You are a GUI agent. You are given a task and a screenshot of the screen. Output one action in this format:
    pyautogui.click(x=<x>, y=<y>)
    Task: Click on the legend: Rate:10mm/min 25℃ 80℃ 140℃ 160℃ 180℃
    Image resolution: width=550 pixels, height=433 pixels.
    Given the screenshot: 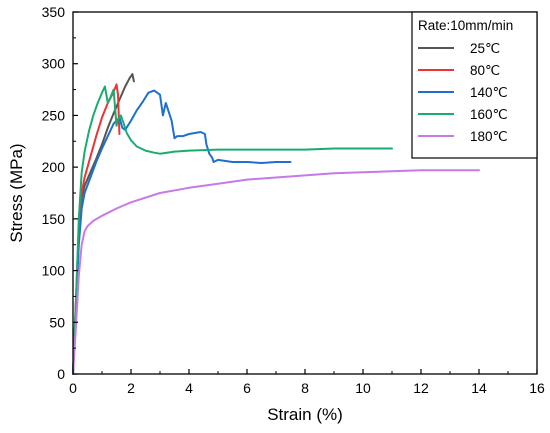 What is the action you would take?
    pyautogui.click(x=474, y=85)
    